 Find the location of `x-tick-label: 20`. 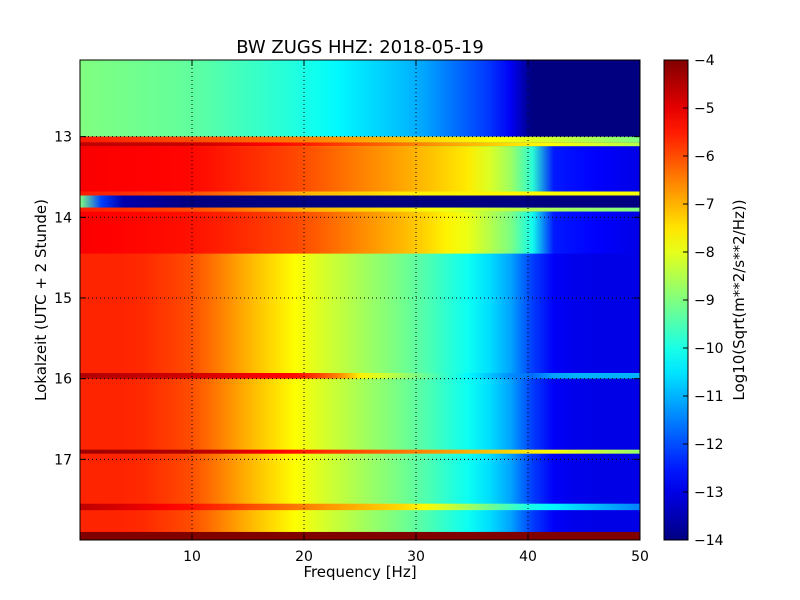

x-tick-label: 20 is located at coordinates (304, 557).